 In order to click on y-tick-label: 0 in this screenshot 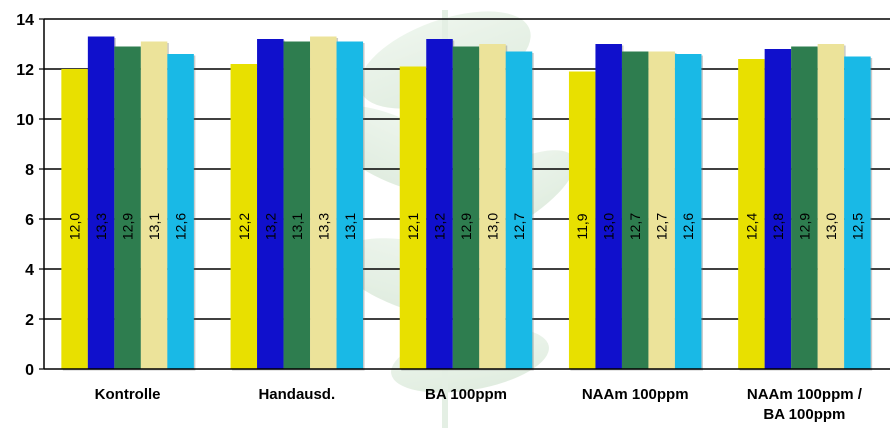, I will do `click(29, 370)`.